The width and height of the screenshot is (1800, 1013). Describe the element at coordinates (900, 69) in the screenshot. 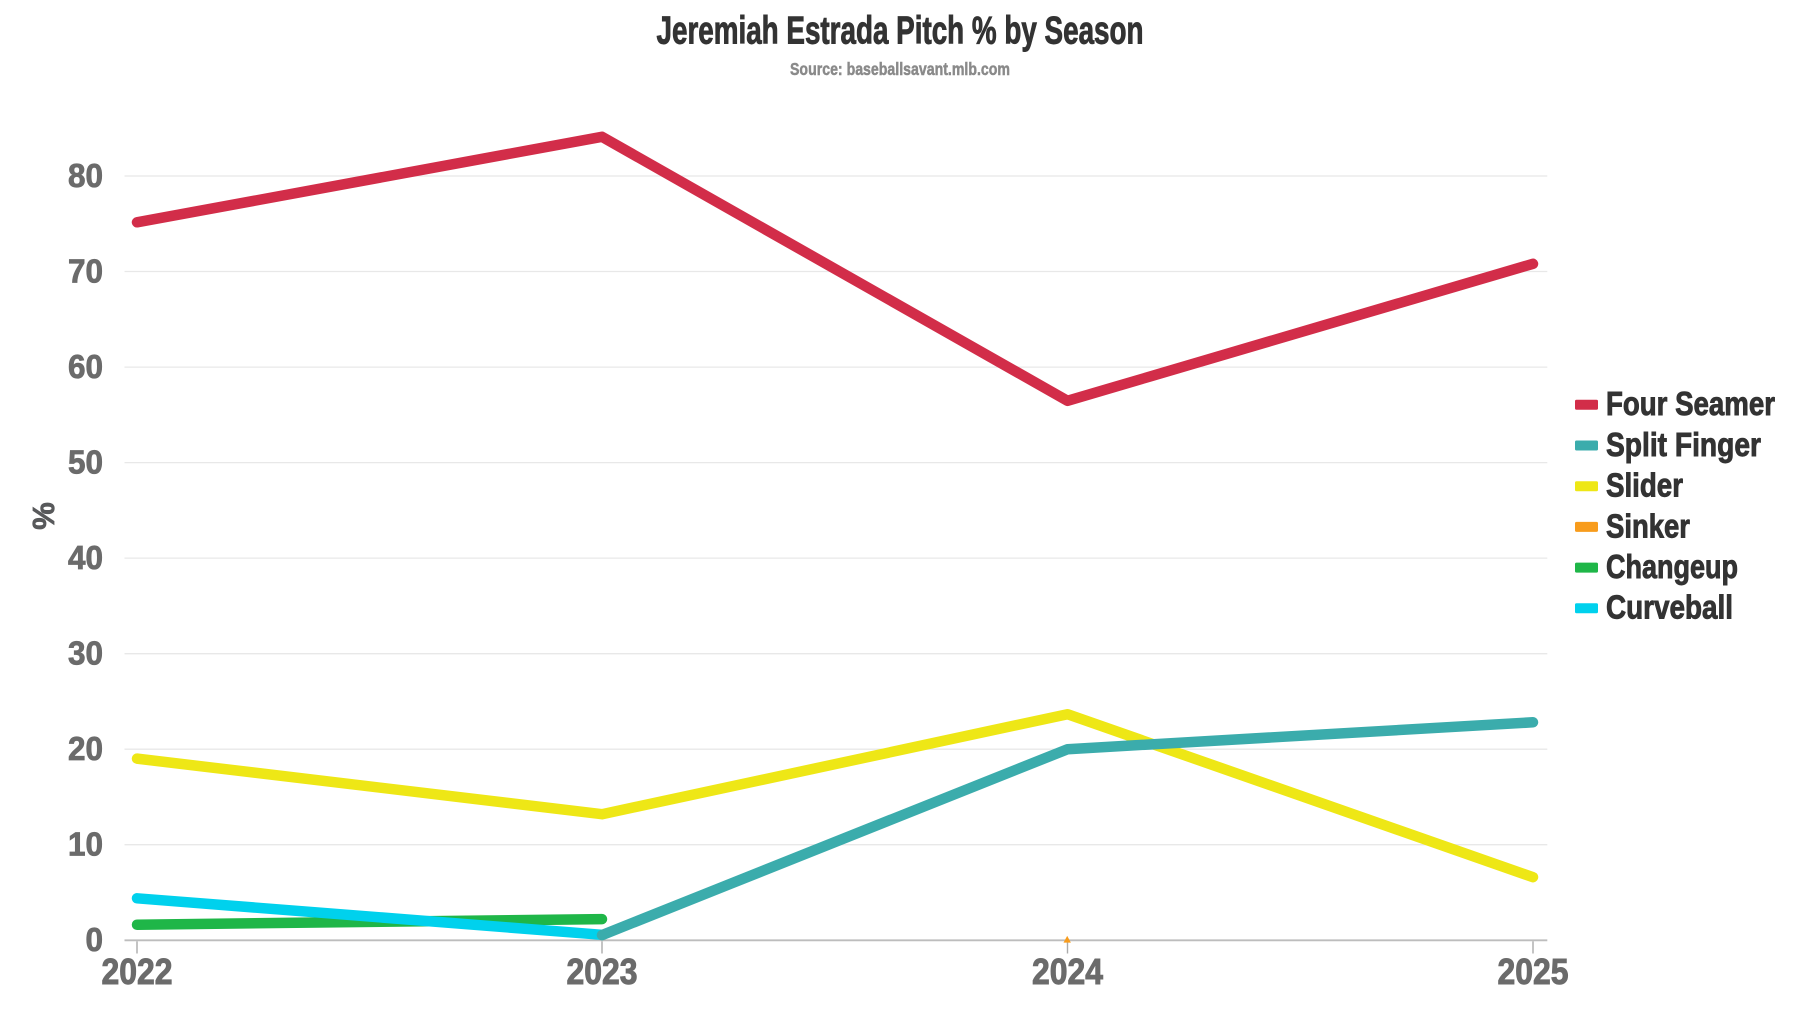

I see `svg-text: Source: baseballsavant.mlb.com` at that location.